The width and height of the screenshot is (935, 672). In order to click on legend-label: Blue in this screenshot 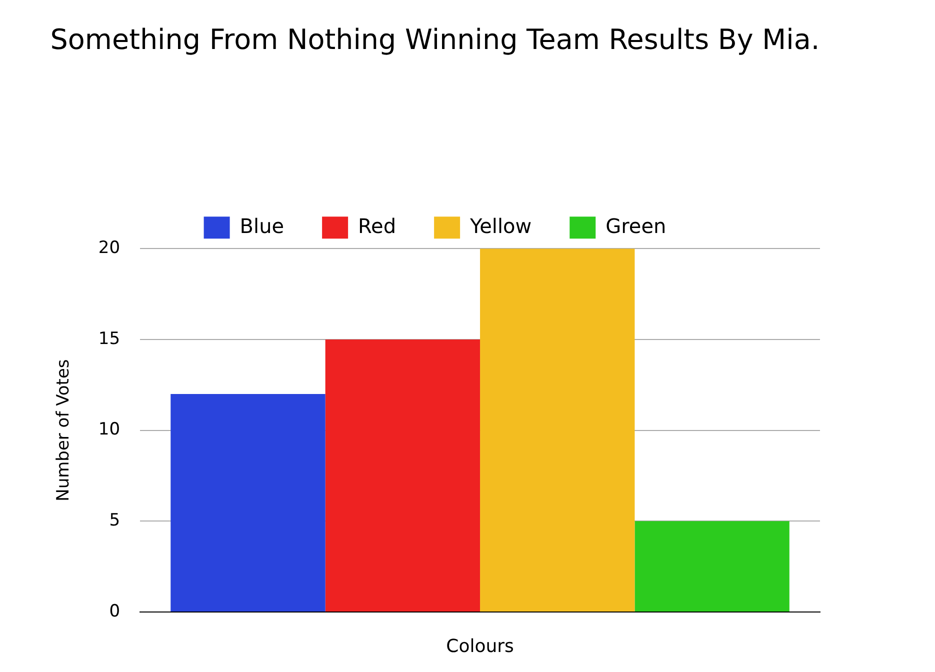, I will do `click(262, 226)`.